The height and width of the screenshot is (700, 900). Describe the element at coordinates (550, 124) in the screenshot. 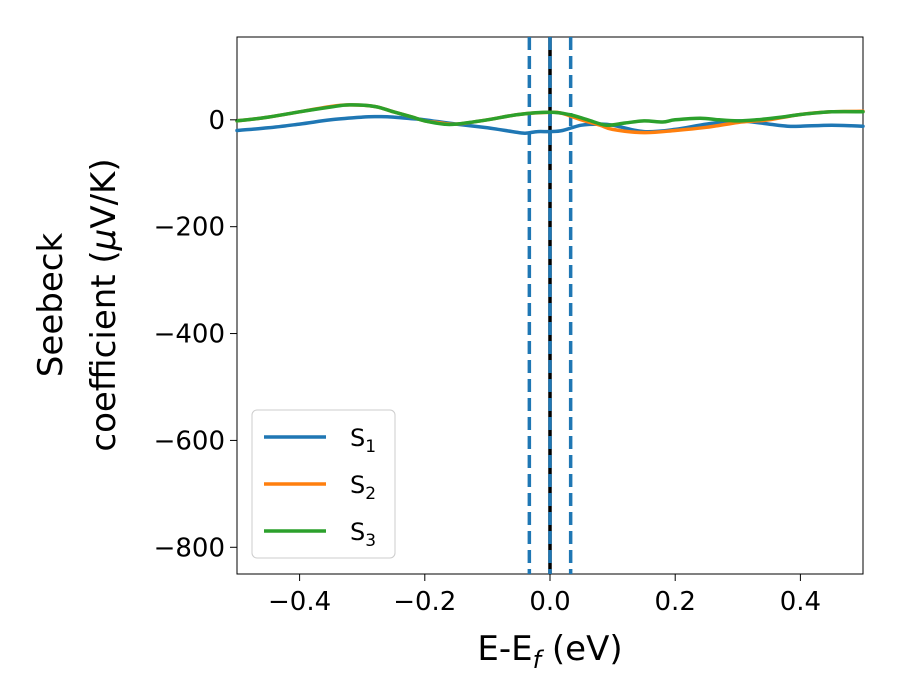

I see `series-line-s1` at that location.